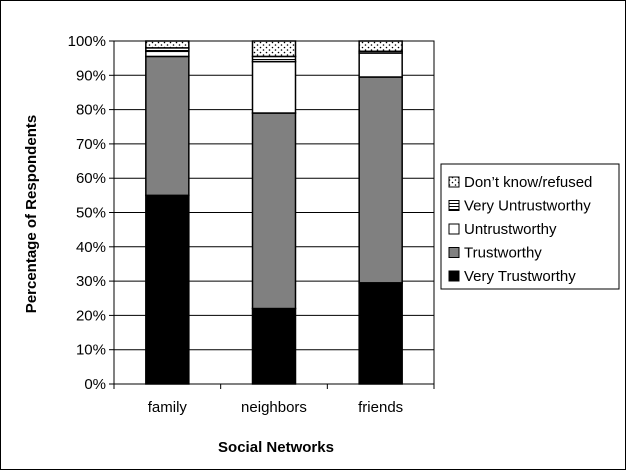 The width and height of the screenshot is (626, 470). Describe the element at coordinates (91, 75) in the screenshot. I see `y-tick-label: 90%` at that location.